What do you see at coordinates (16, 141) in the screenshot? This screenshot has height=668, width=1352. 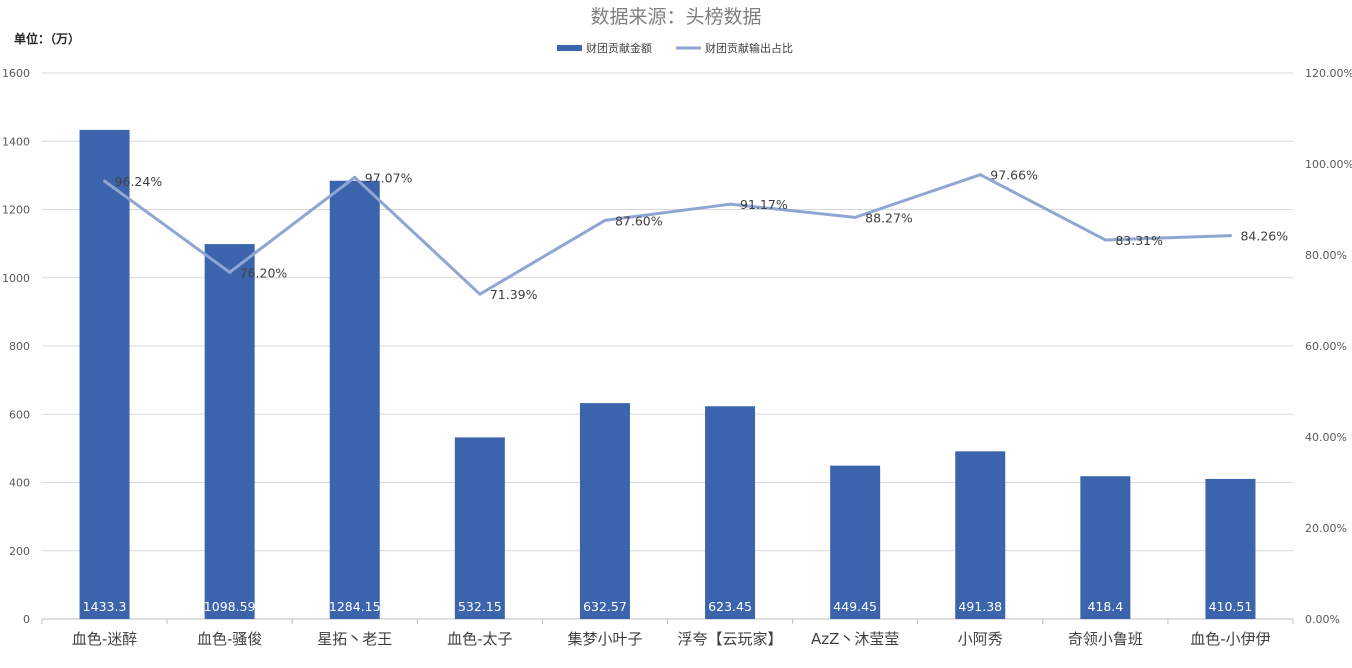 I see `left-tick-label: 1400` at bounding box center [16, 141].